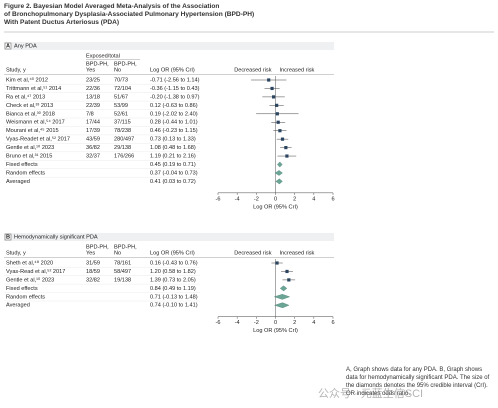  I want to click on column-header: Study, y, so click(16, 253).